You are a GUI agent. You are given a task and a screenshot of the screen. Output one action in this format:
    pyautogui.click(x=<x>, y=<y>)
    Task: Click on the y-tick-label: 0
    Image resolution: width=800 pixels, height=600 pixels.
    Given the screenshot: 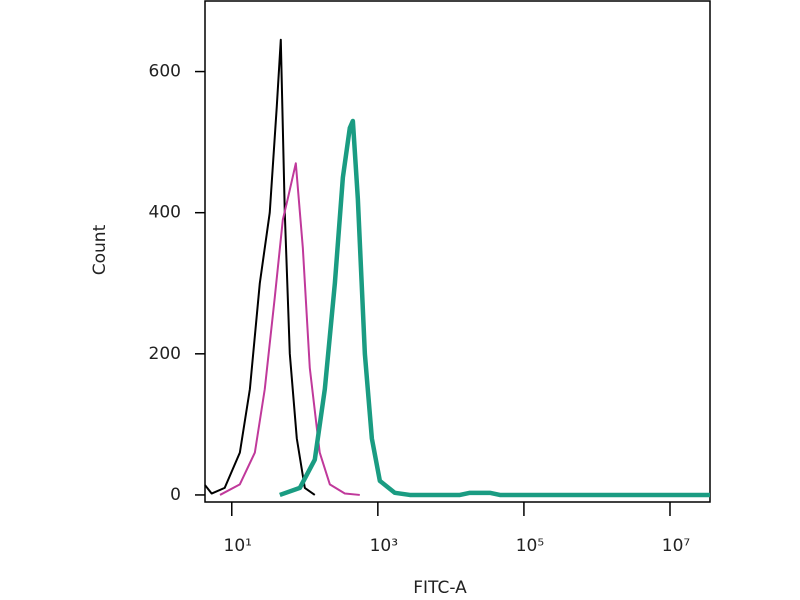 What is the action you would take?
    pyautogui.click(x=175, y=495)
    